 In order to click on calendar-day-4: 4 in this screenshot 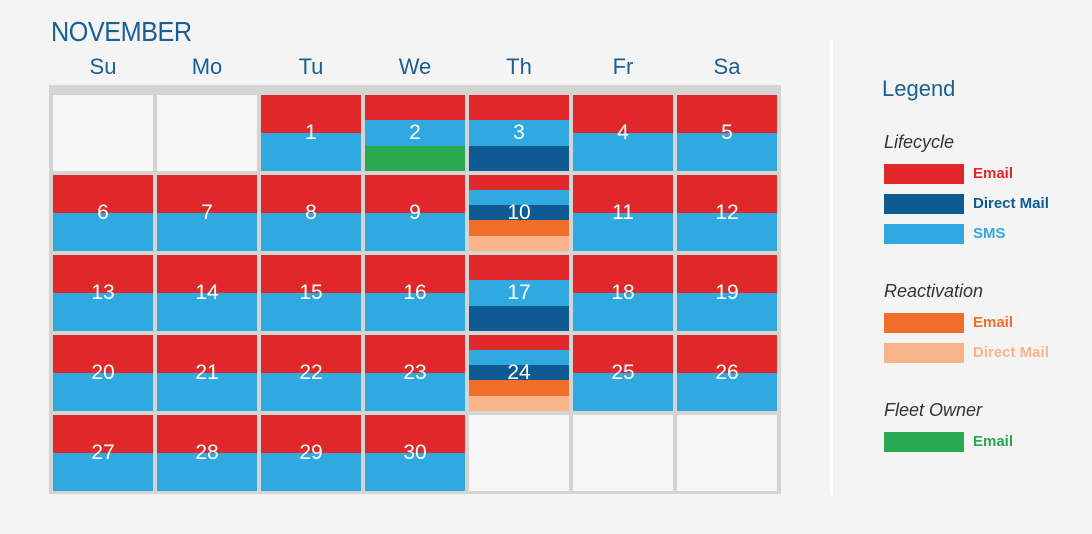, I will do `click(623, 133)`.